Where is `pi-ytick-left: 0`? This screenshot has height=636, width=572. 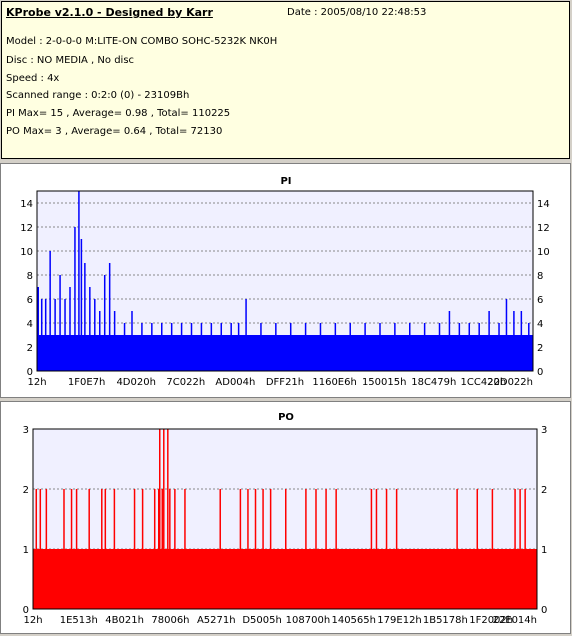 pi-ytick-left: 0 is located at coordinates (30, 372).